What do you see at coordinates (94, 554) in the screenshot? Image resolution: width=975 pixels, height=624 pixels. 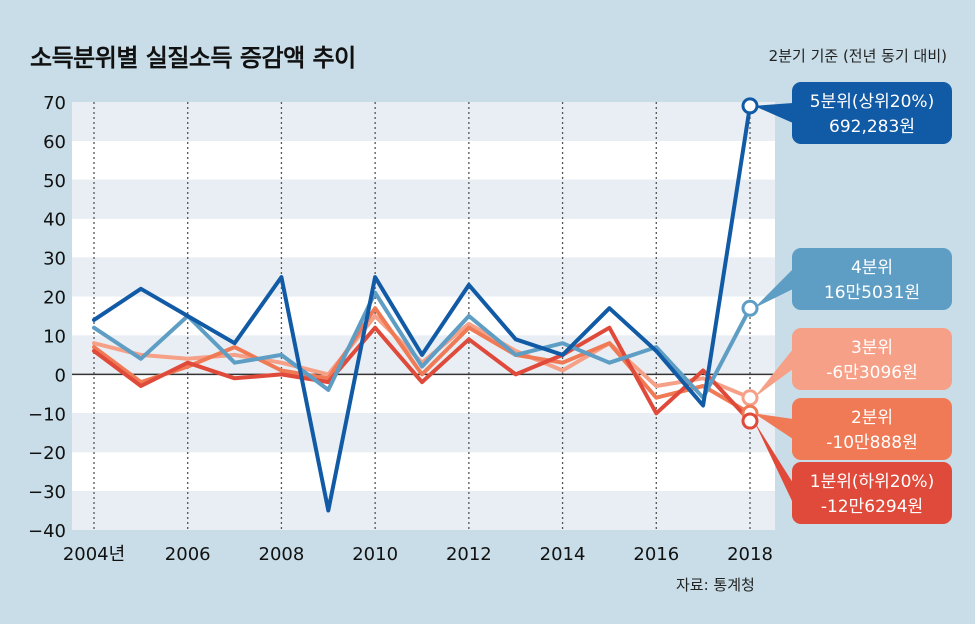 I see `x-tick-label: 2004년` at bounding box center [94, 554].